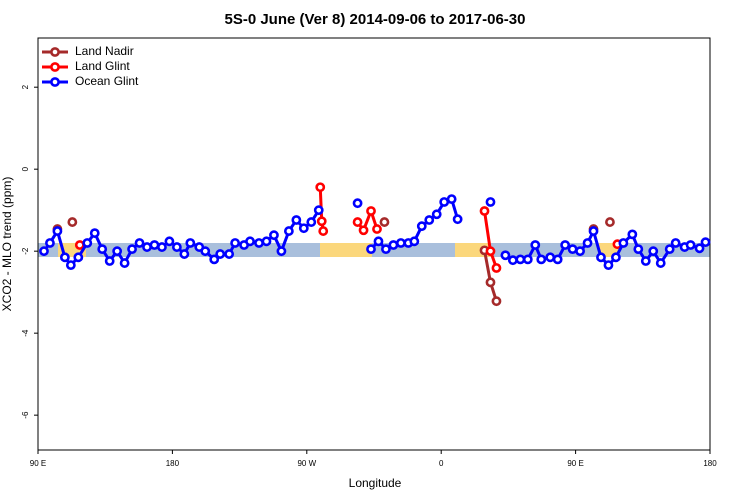 This screenshot has width=750, height=500. Describe the element at coordinates (104, 51) in the screenshot. I see `legend-label: Land Nadir` at that location.